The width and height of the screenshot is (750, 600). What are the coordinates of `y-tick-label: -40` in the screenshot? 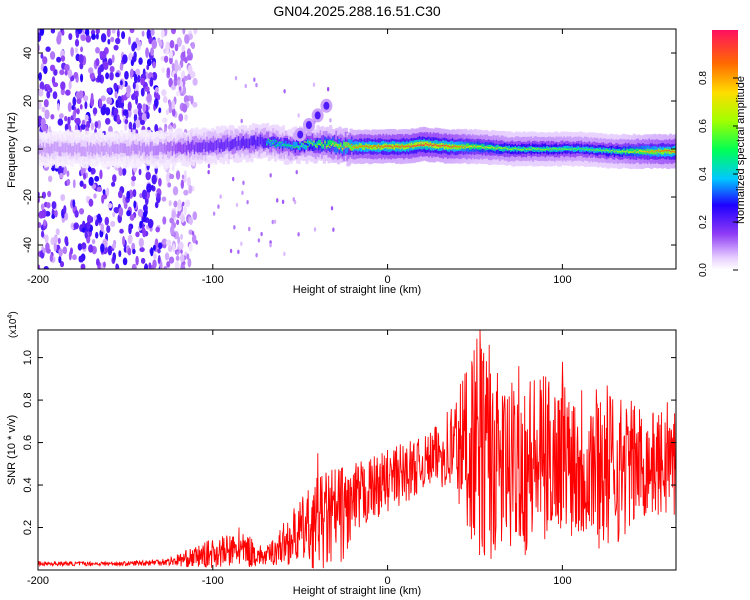 It's located at (28, 245).